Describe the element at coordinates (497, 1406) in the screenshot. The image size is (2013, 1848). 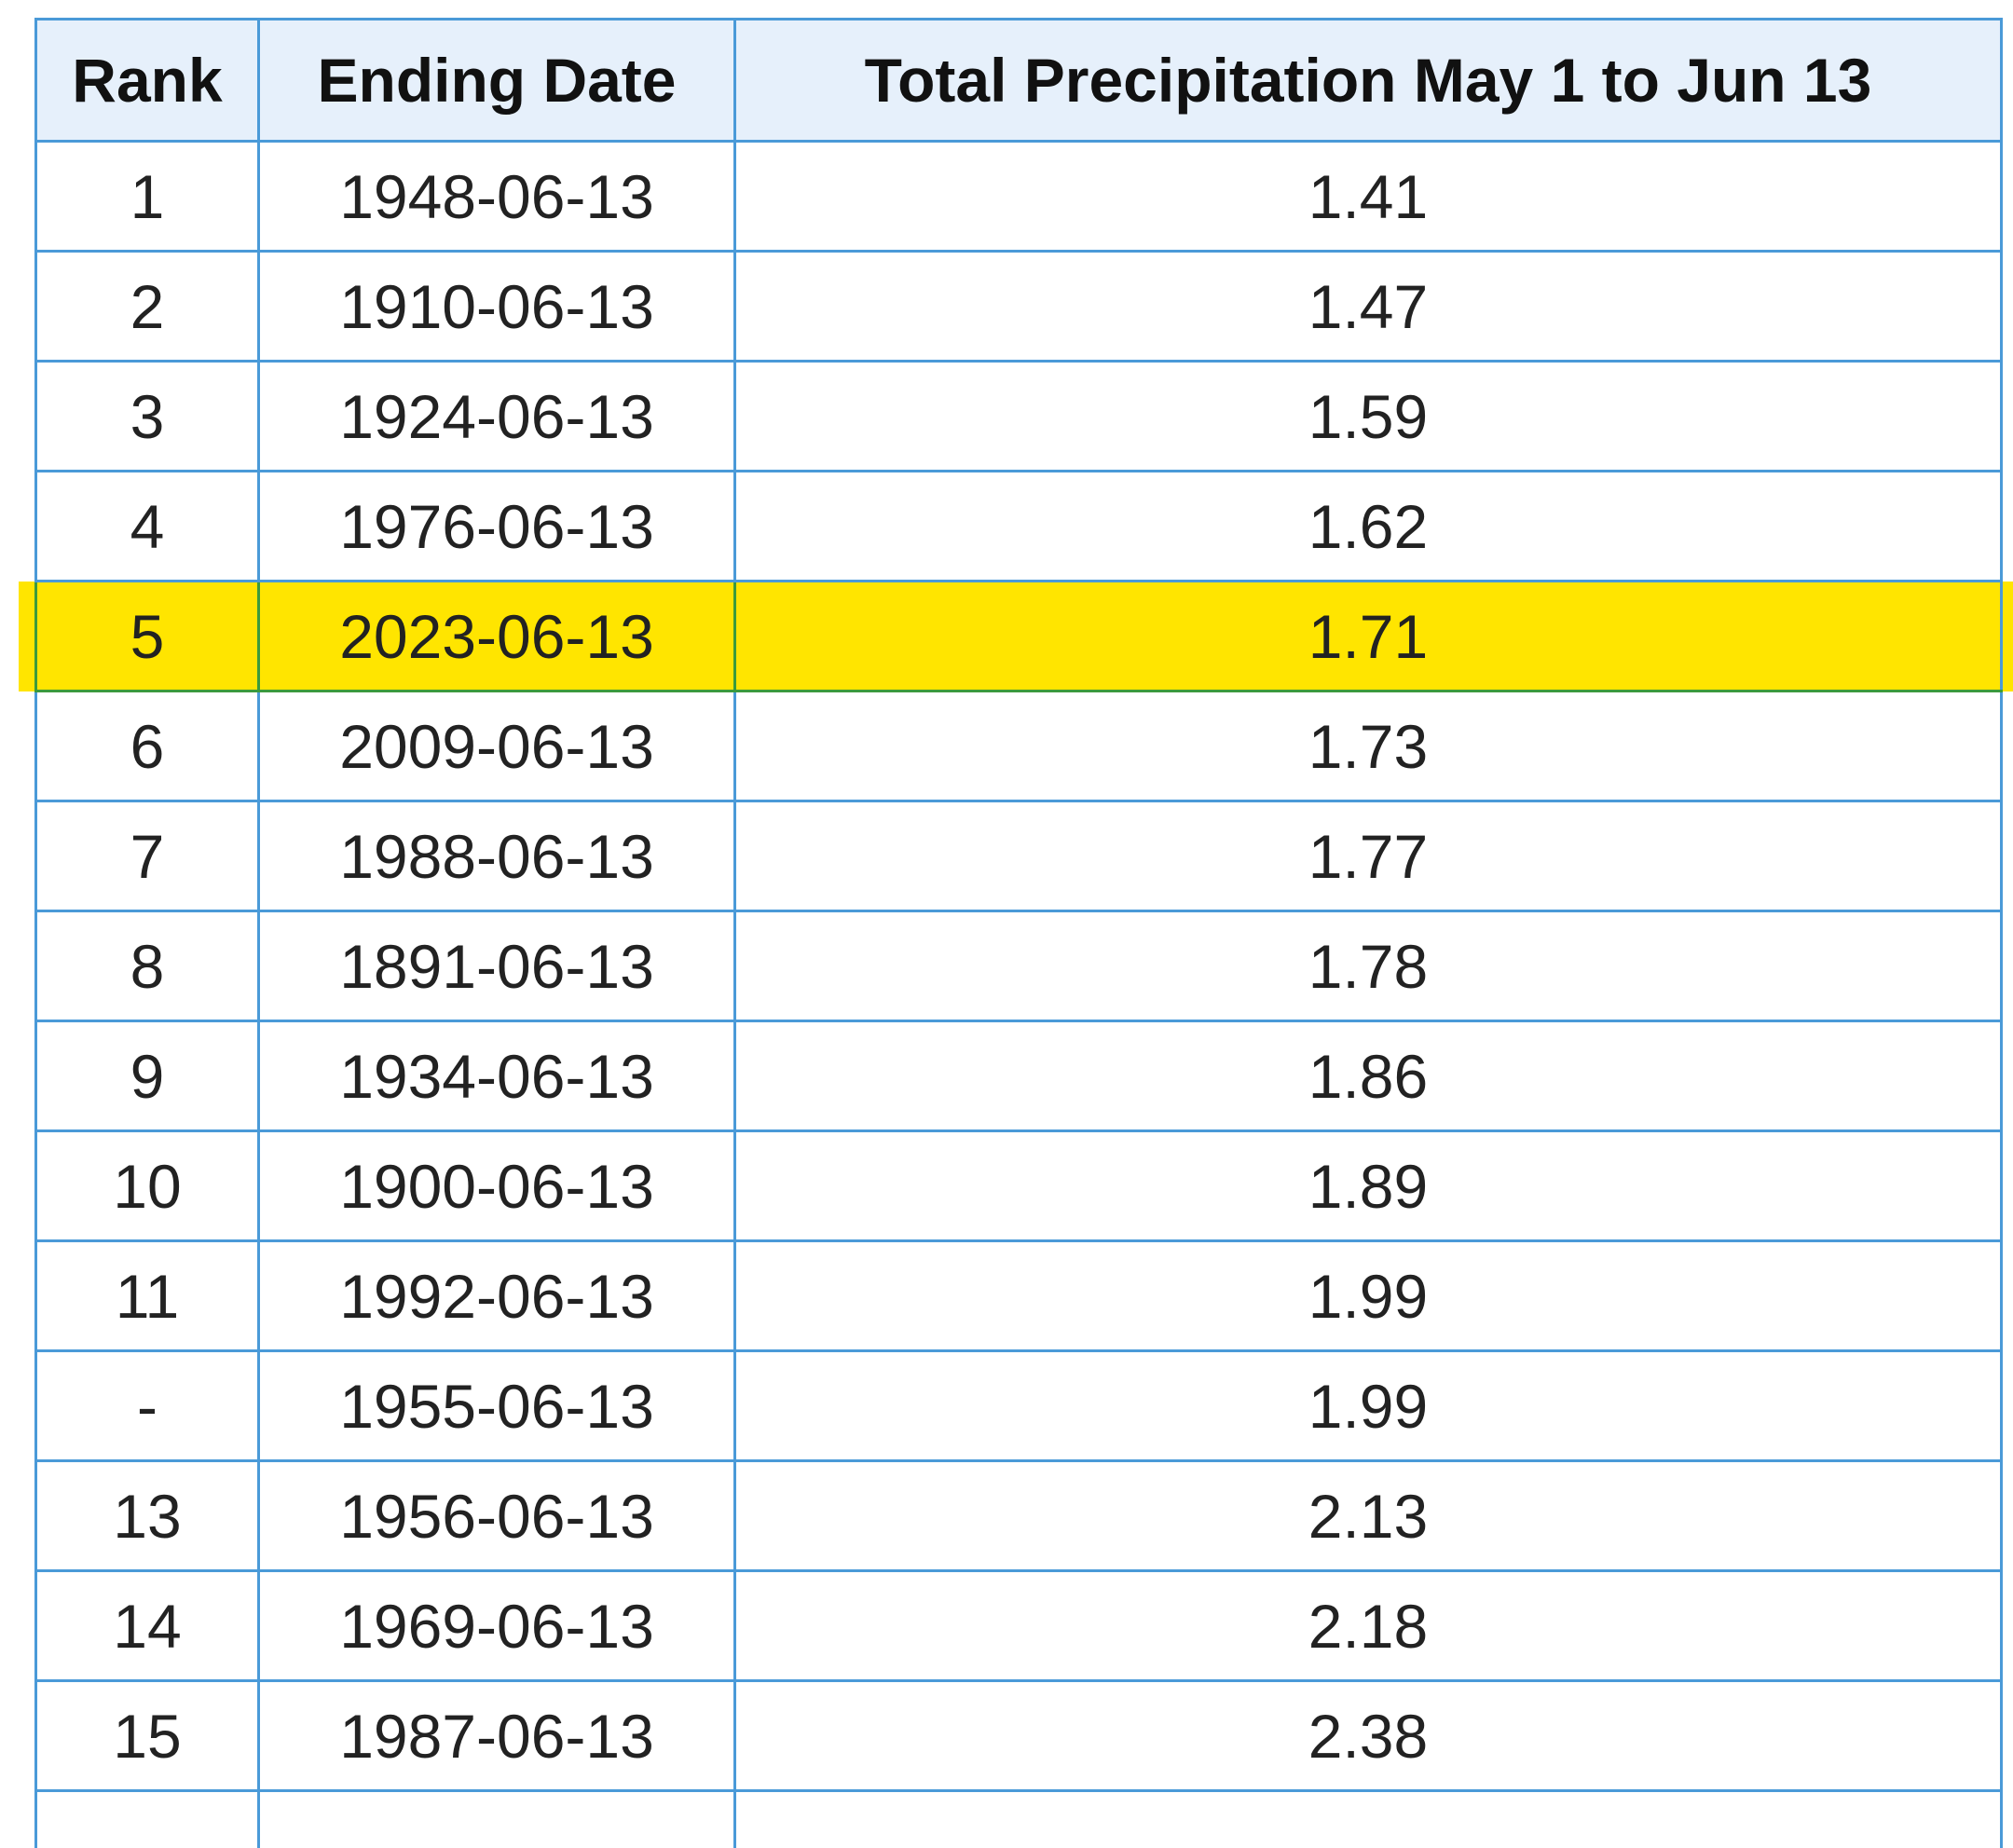
I see `table-cell: 1955-06-13` at that location.